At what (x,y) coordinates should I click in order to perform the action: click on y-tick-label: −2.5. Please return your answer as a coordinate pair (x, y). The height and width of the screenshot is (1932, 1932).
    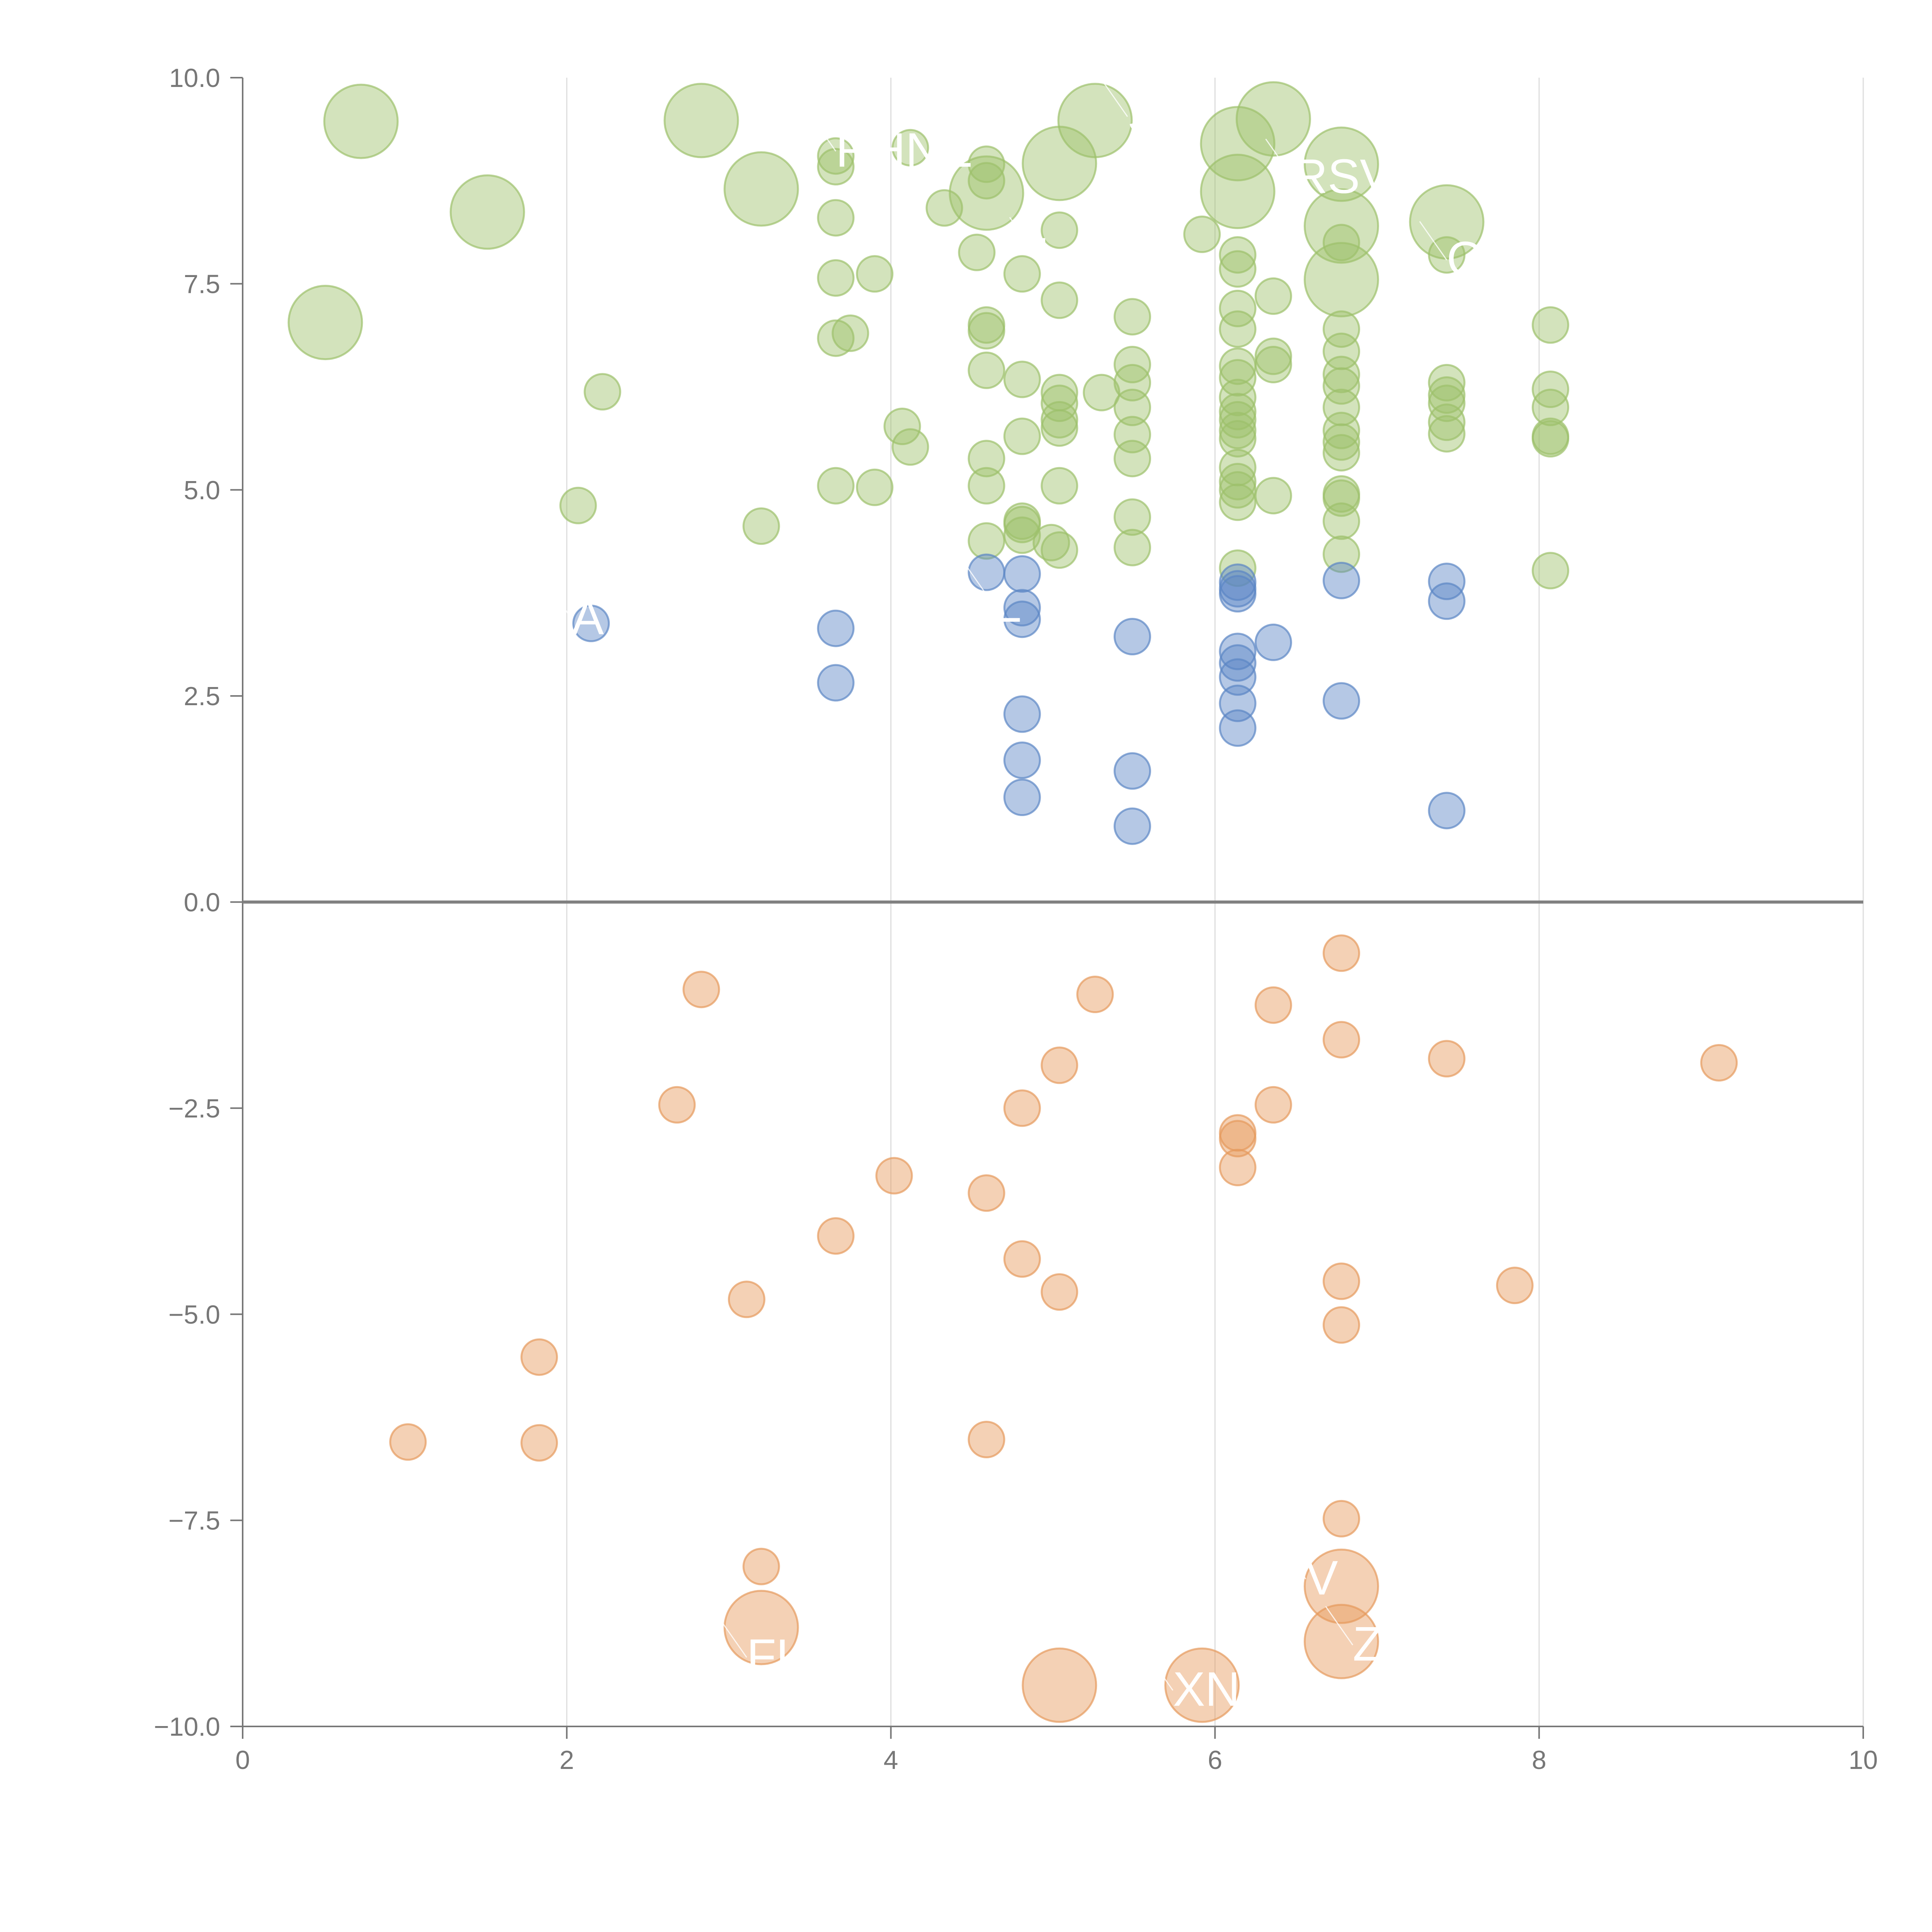
    Looking at the image, I should click on (194, 1108).